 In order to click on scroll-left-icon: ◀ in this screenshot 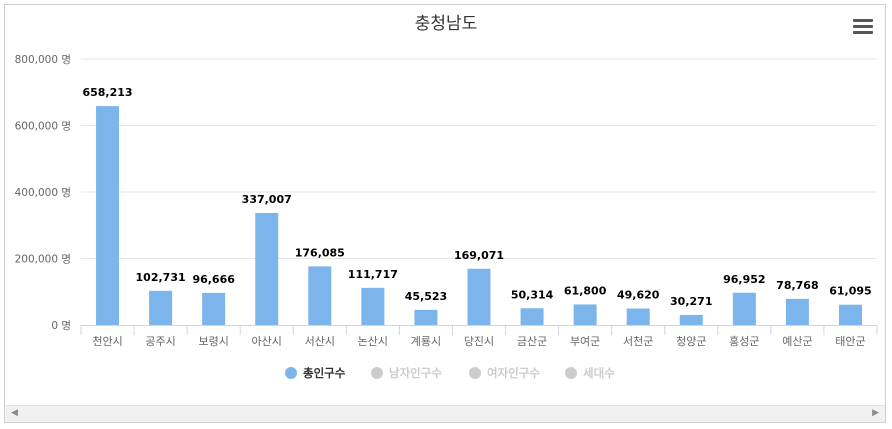, I will do `click(14, 413)`.